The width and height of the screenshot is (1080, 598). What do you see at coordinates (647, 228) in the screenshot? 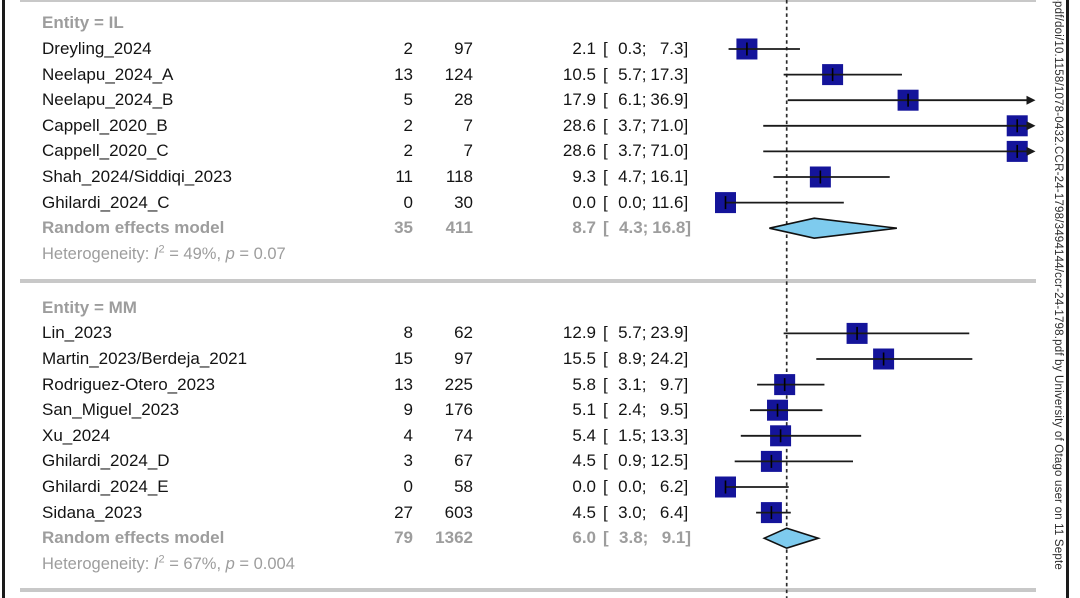
I see `ci-value: [4.3; 16.8]` at bounding box center [647, 228].